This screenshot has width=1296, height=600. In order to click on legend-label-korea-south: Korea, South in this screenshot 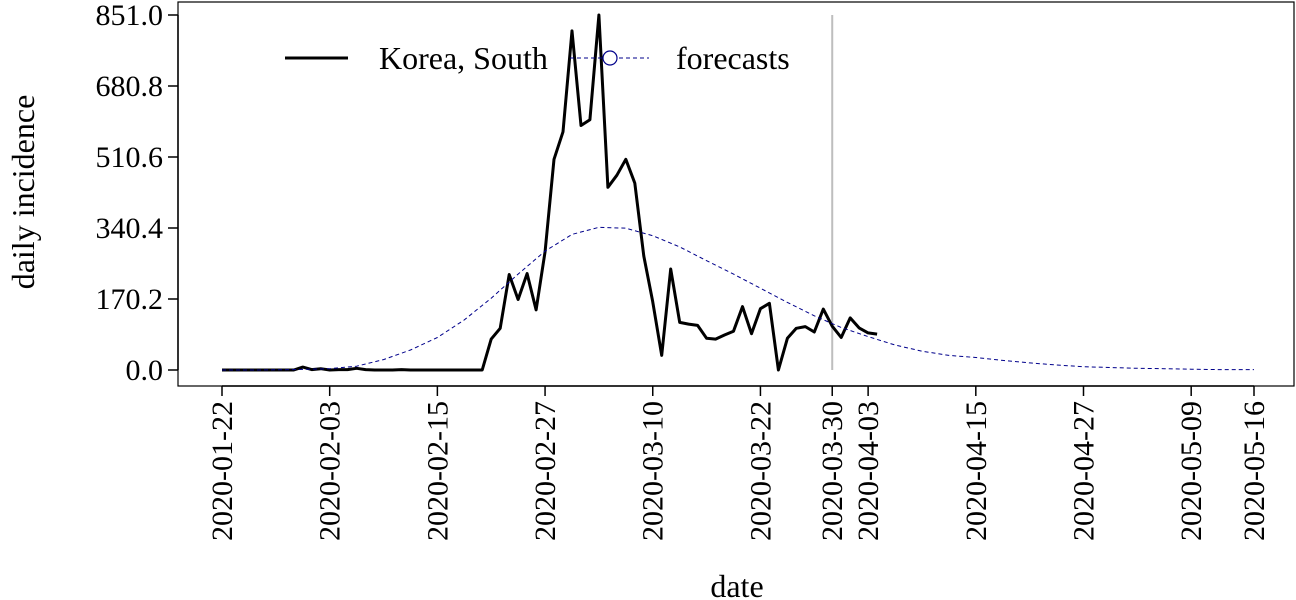, I will do `click(463, 58)`.